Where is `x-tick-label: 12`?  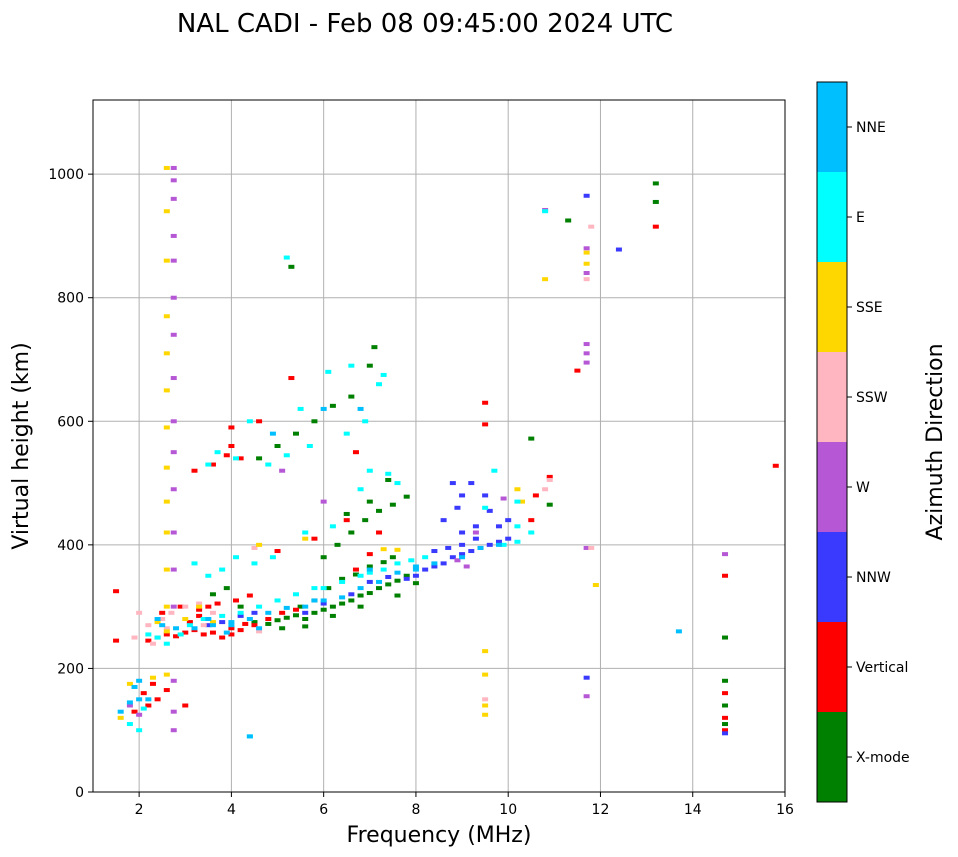 x-tick-label: 12 is located at coordinates (601, 810).